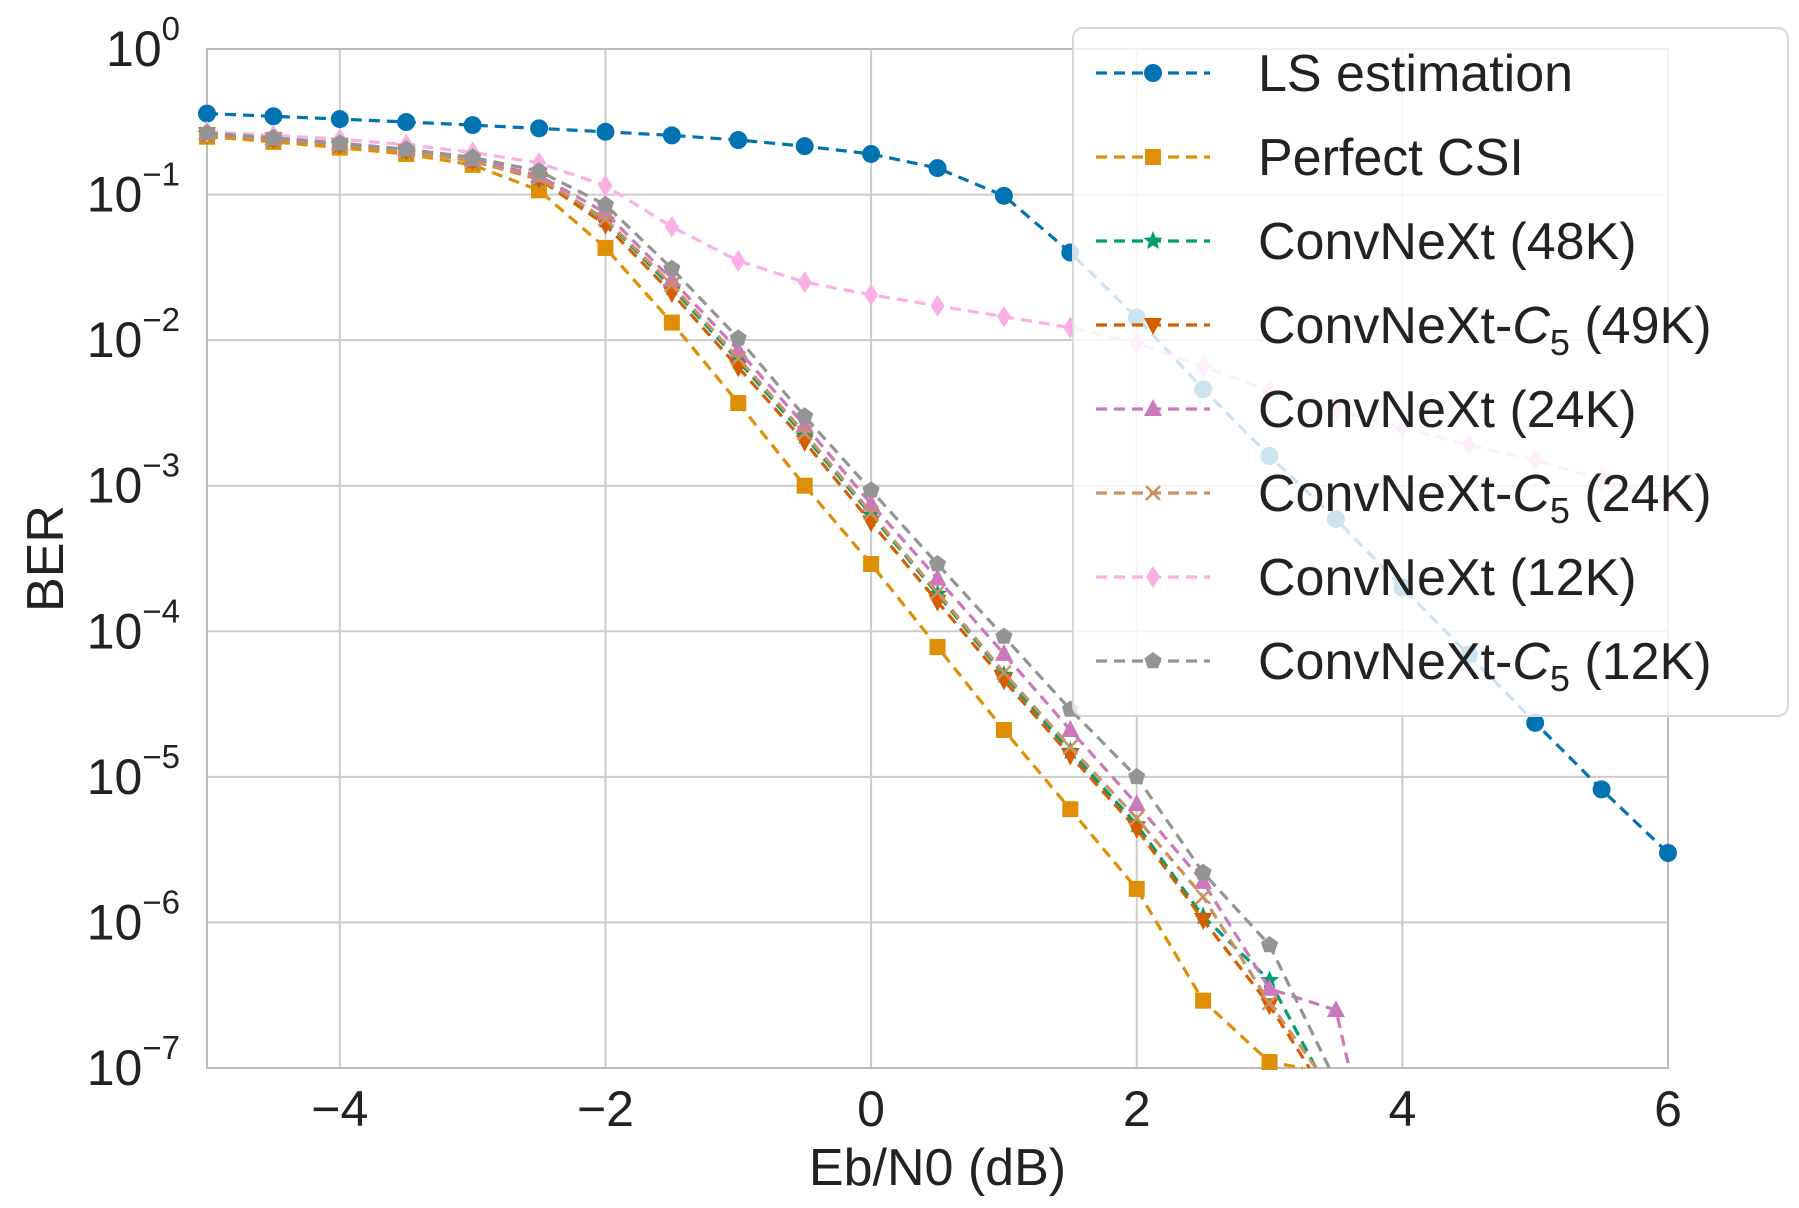 The height and width of the screenshot is (1208, 1799). What do you see at coordinates (1391, 158) in the screenshot?
I see `legend-label: Perfect CSI` at bounding box center [1391, 158].